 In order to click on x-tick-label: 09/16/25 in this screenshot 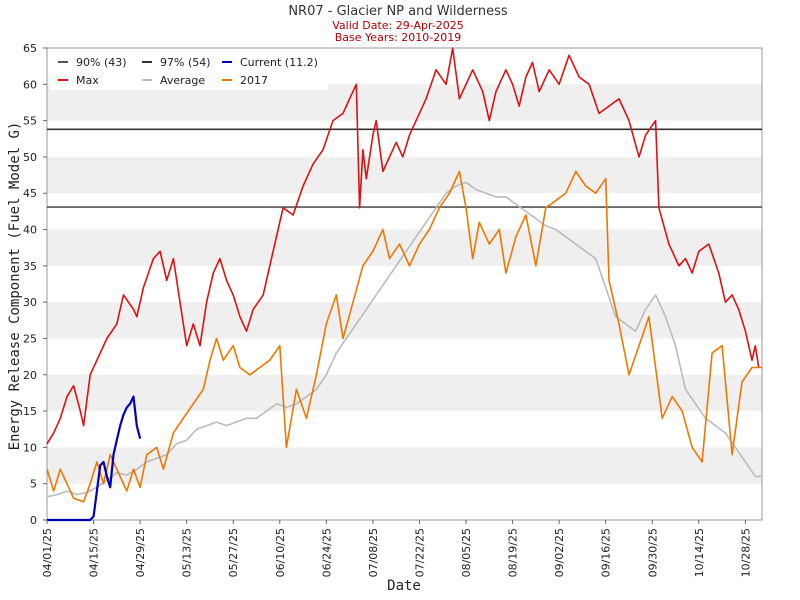, I will do `click(606, 552)`.